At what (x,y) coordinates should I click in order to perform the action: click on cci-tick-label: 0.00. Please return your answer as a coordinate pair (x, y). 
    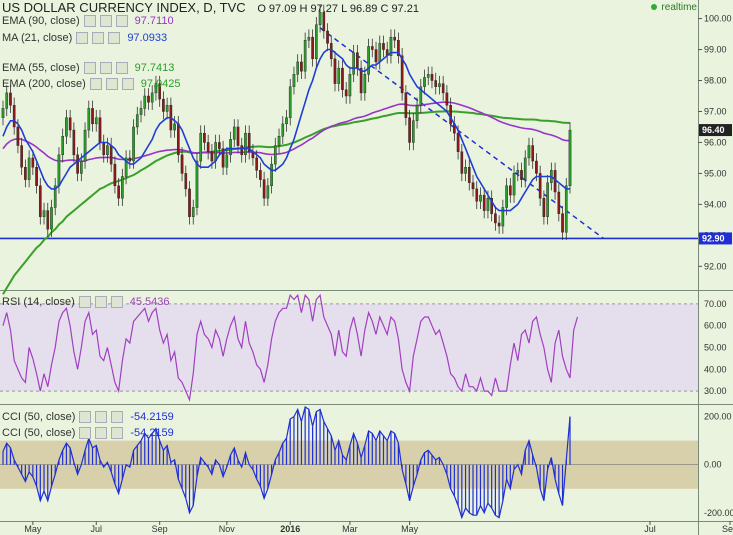
    Looking at the image, I should click on (713, 465).